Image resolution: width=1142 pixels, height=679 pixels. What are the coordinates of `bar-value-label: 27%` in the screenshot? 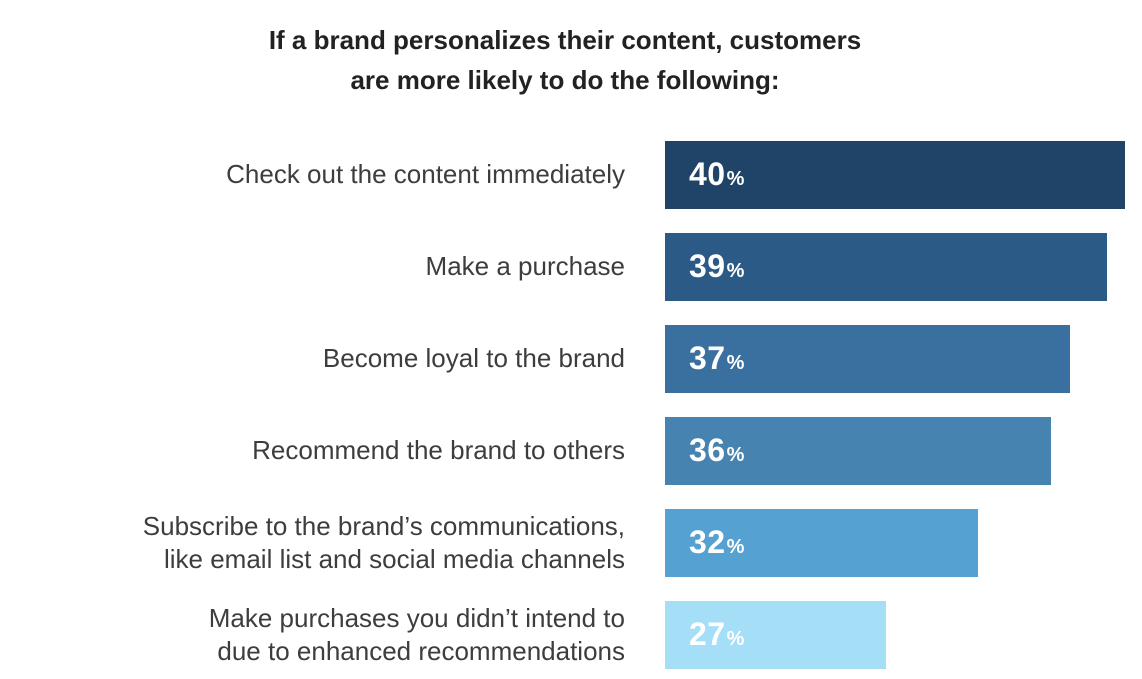 It's located at (716, 634).